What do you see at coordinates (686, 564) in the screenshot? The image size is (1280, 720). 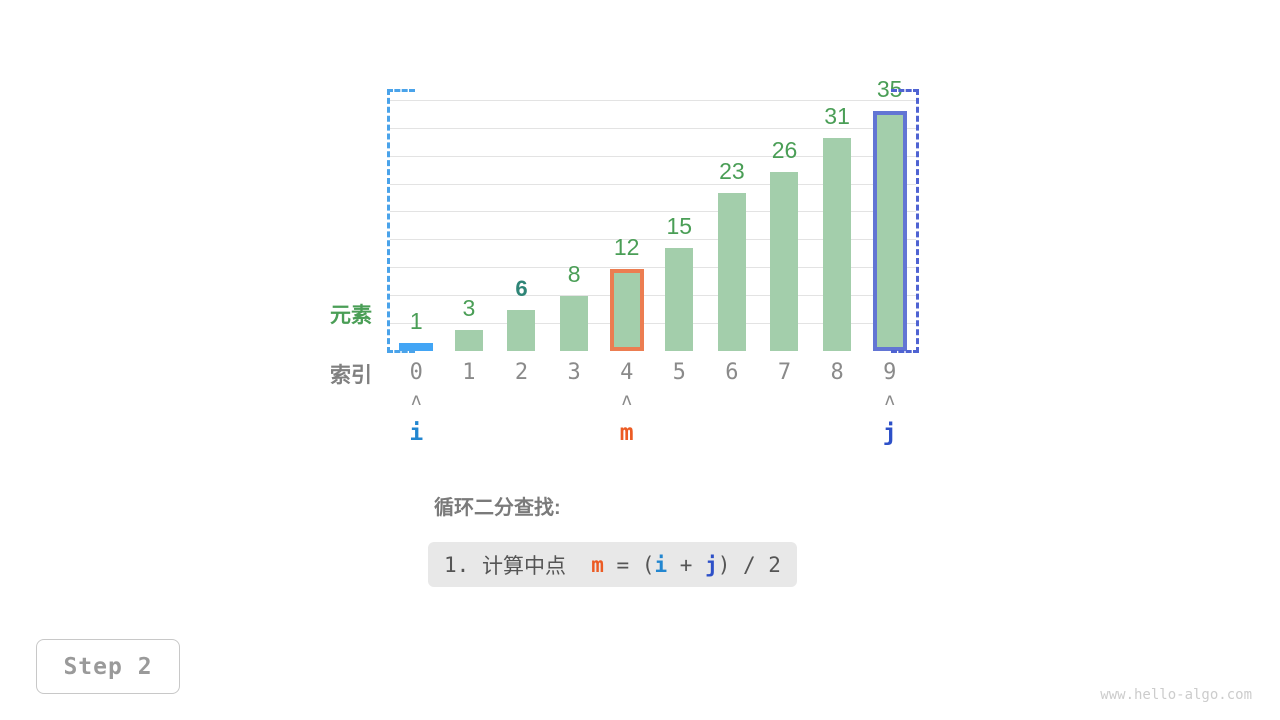 I see `token-plus: +` at bounding box center [686, 564].